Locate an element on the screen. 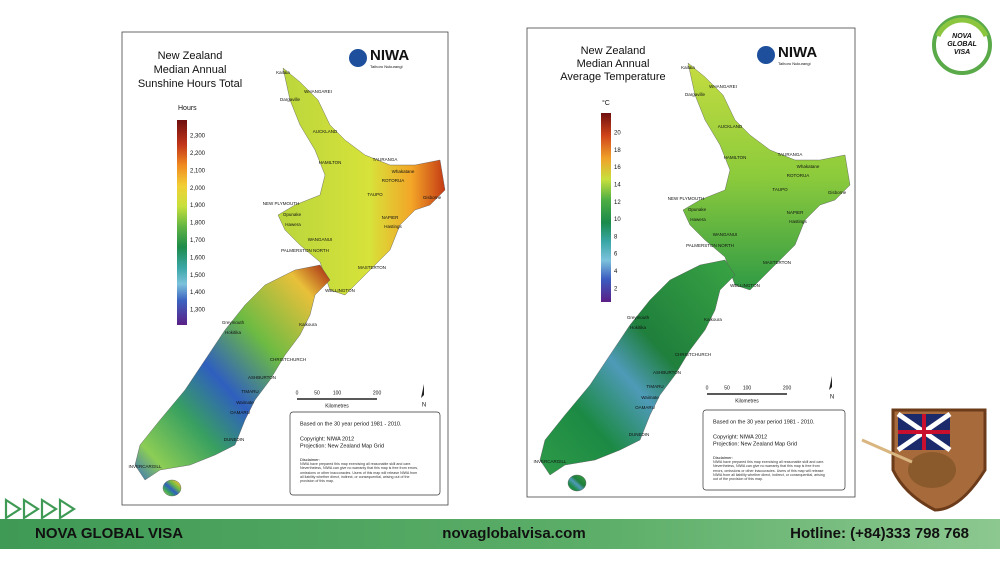 This screenshot has height=571, width=1000. footer-hotline: Hotline: (+84)333 798 768 is located at coordinates (879, 533).